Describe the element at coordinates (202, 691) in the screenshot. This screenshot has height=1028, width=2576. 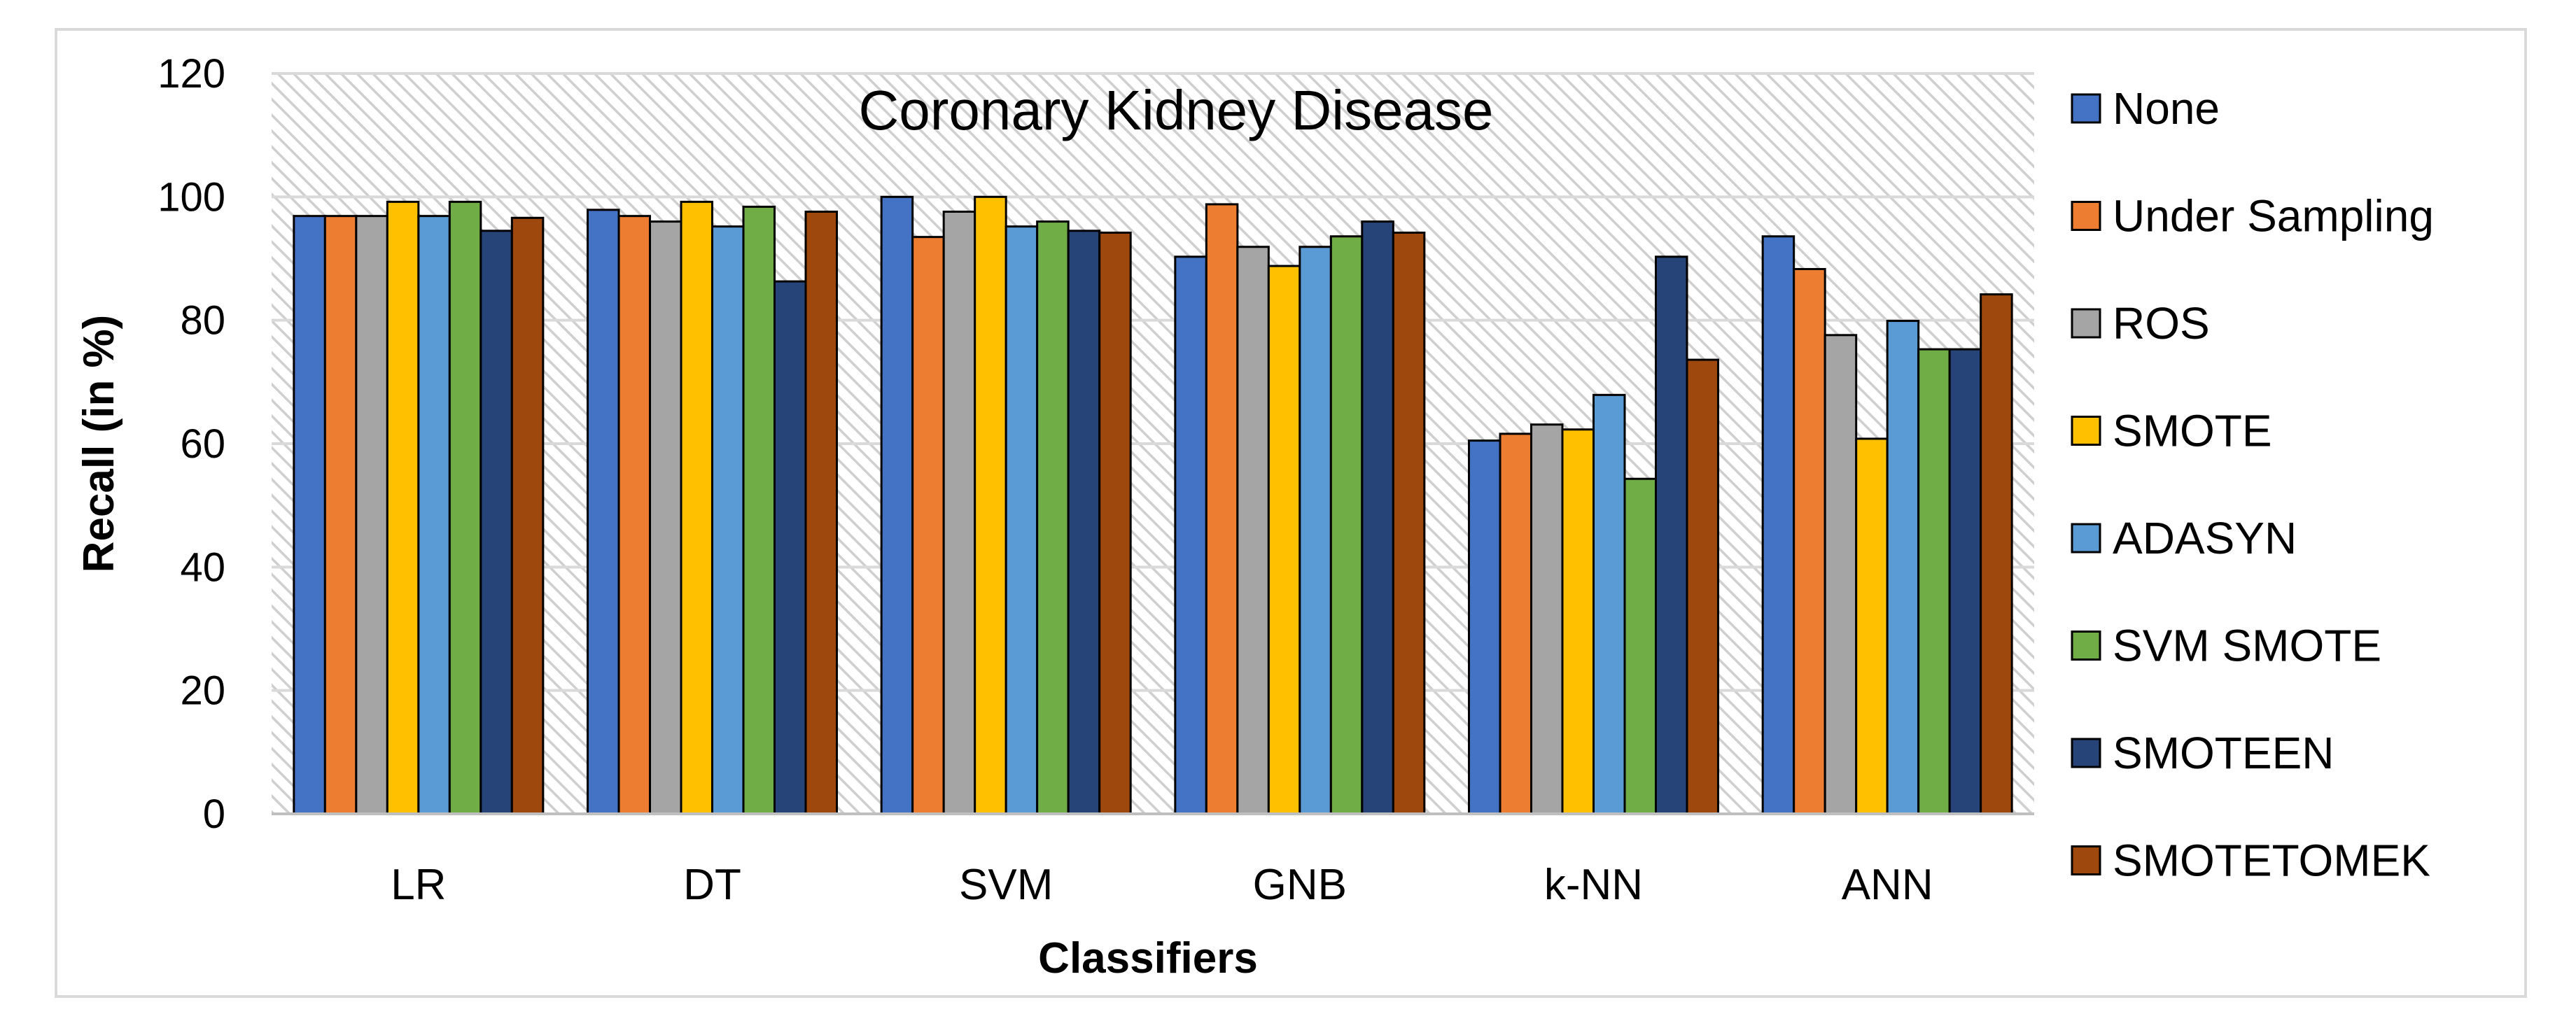
I see `y-tick-label: 20` at that location.